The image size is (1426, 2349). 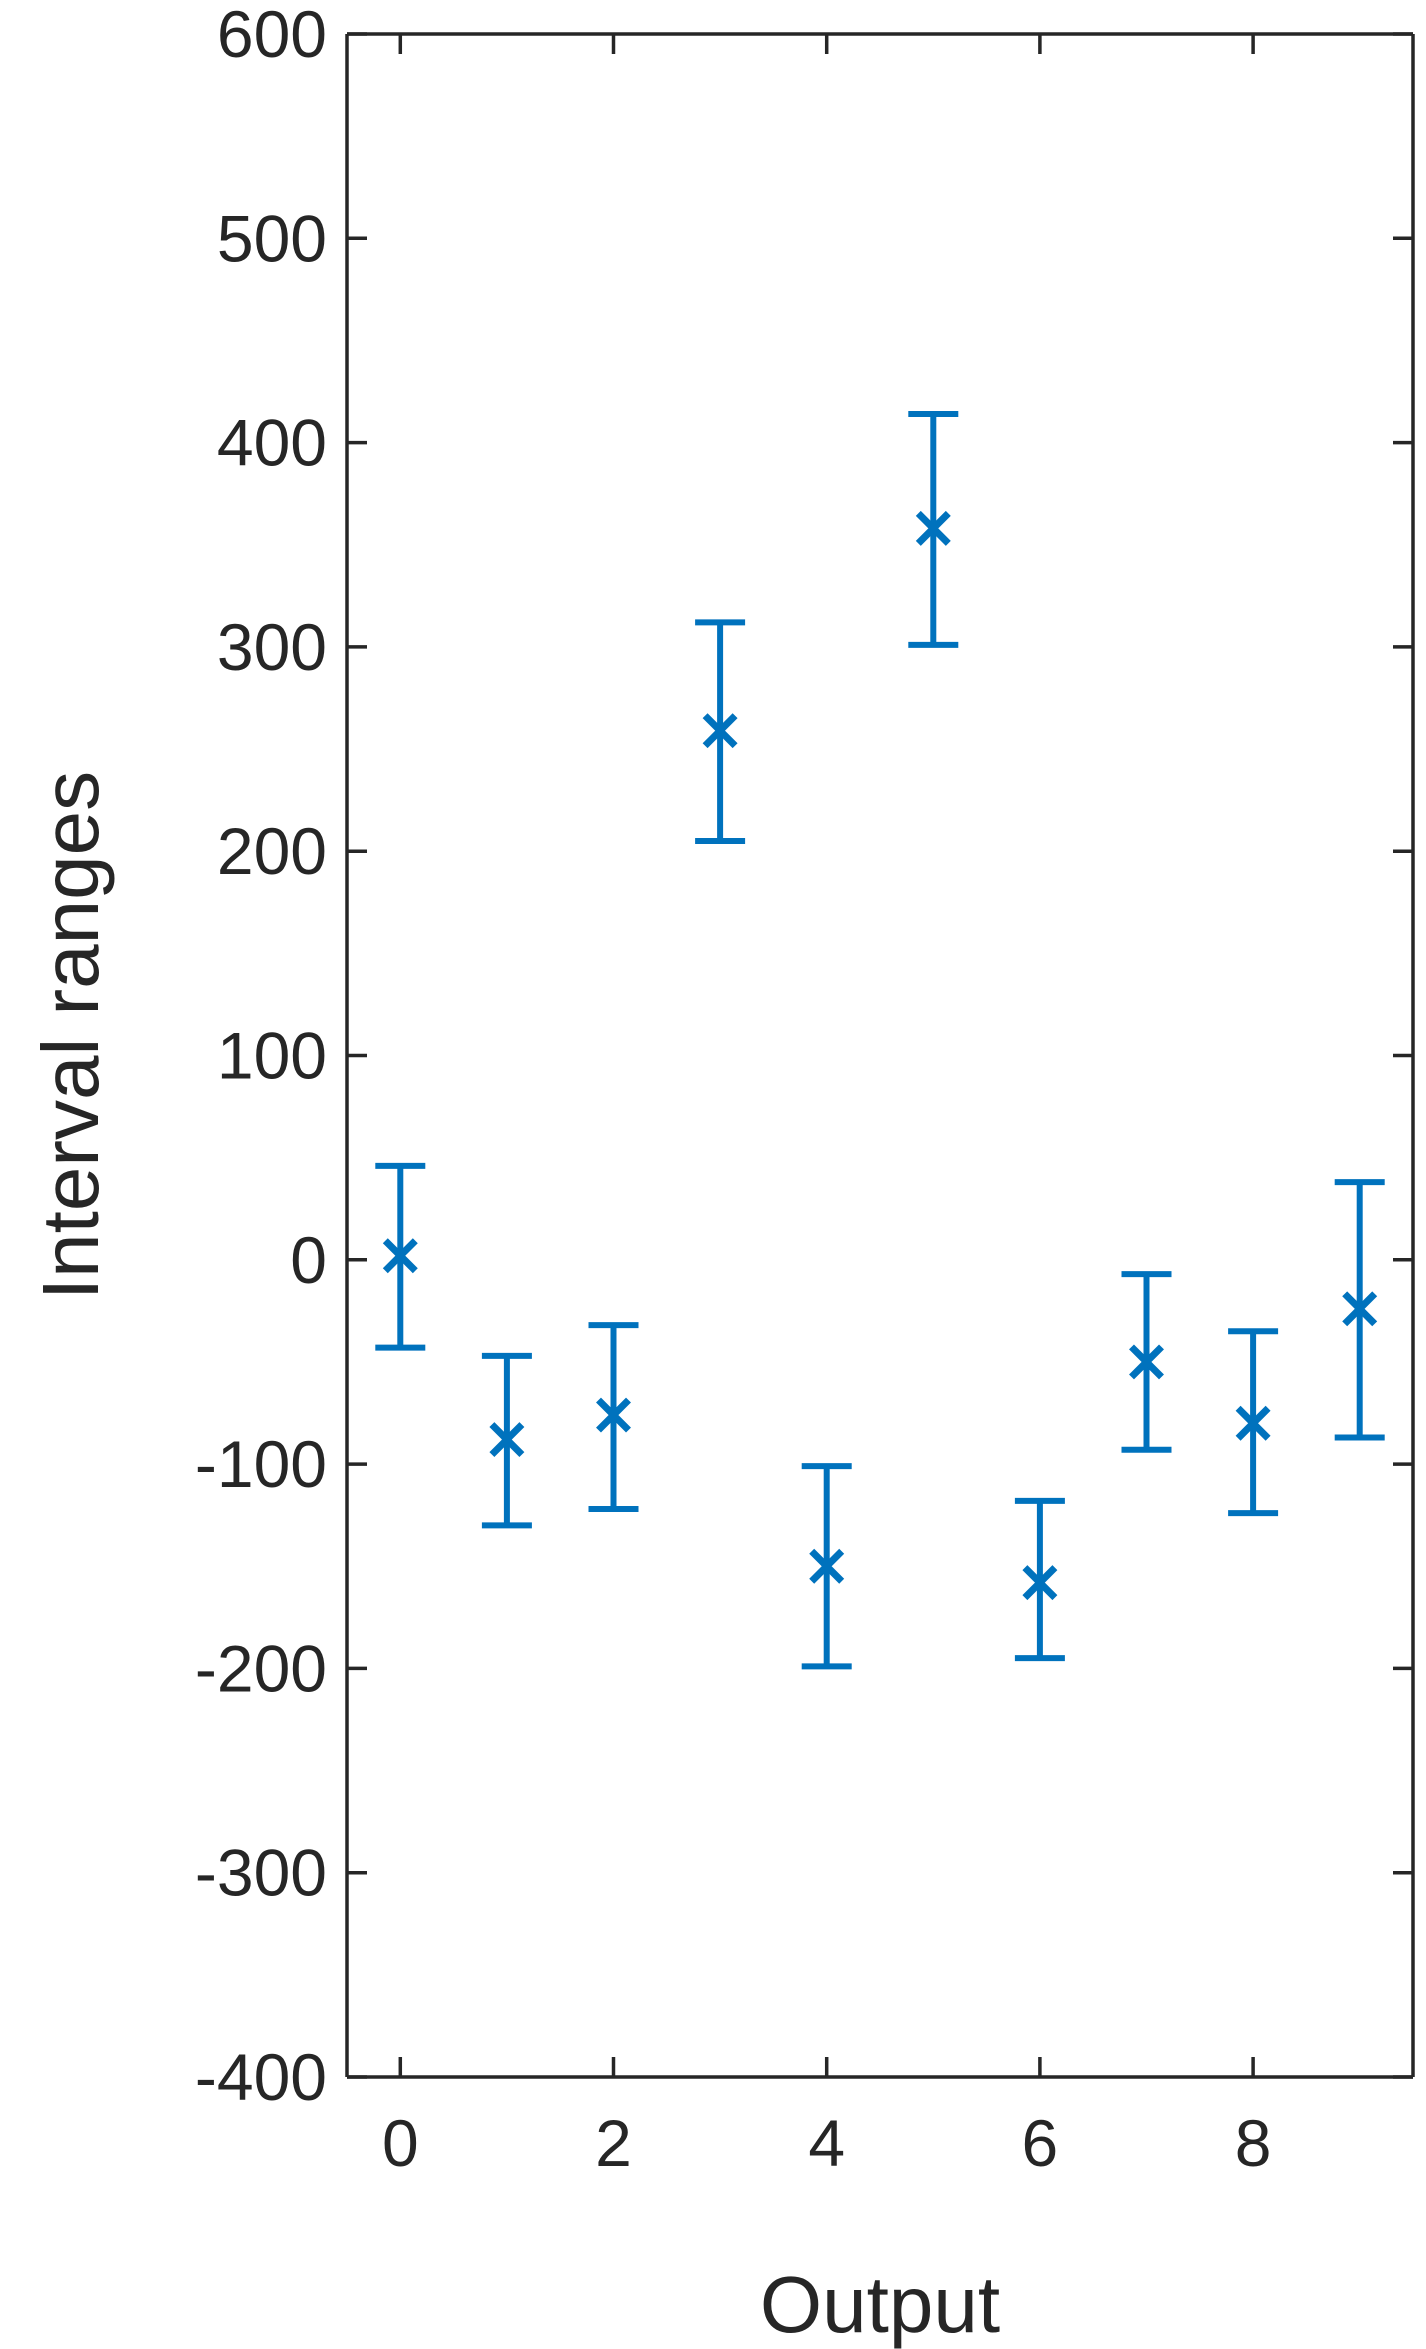 What do you see at coordinates (272, 35) in the screenshot?
I see `y-tick-label: 600` at bounding box center [272, 35].